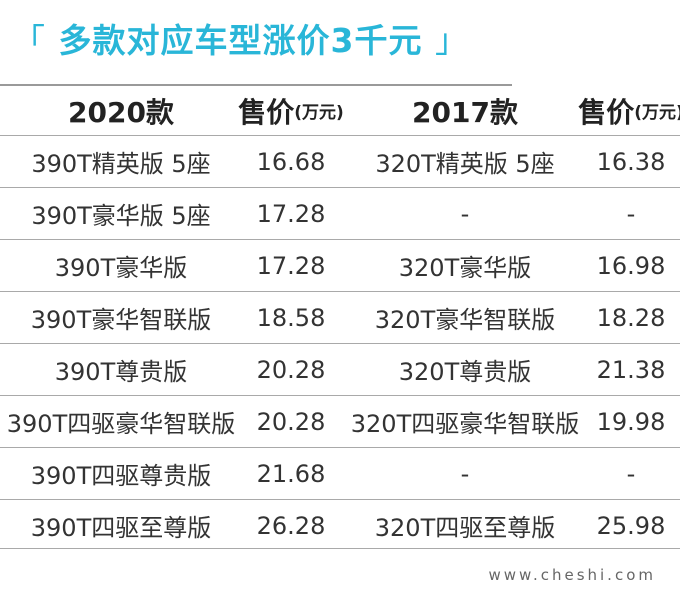  I want to click on price-2017-cell: 19.98, so click(631, 421).